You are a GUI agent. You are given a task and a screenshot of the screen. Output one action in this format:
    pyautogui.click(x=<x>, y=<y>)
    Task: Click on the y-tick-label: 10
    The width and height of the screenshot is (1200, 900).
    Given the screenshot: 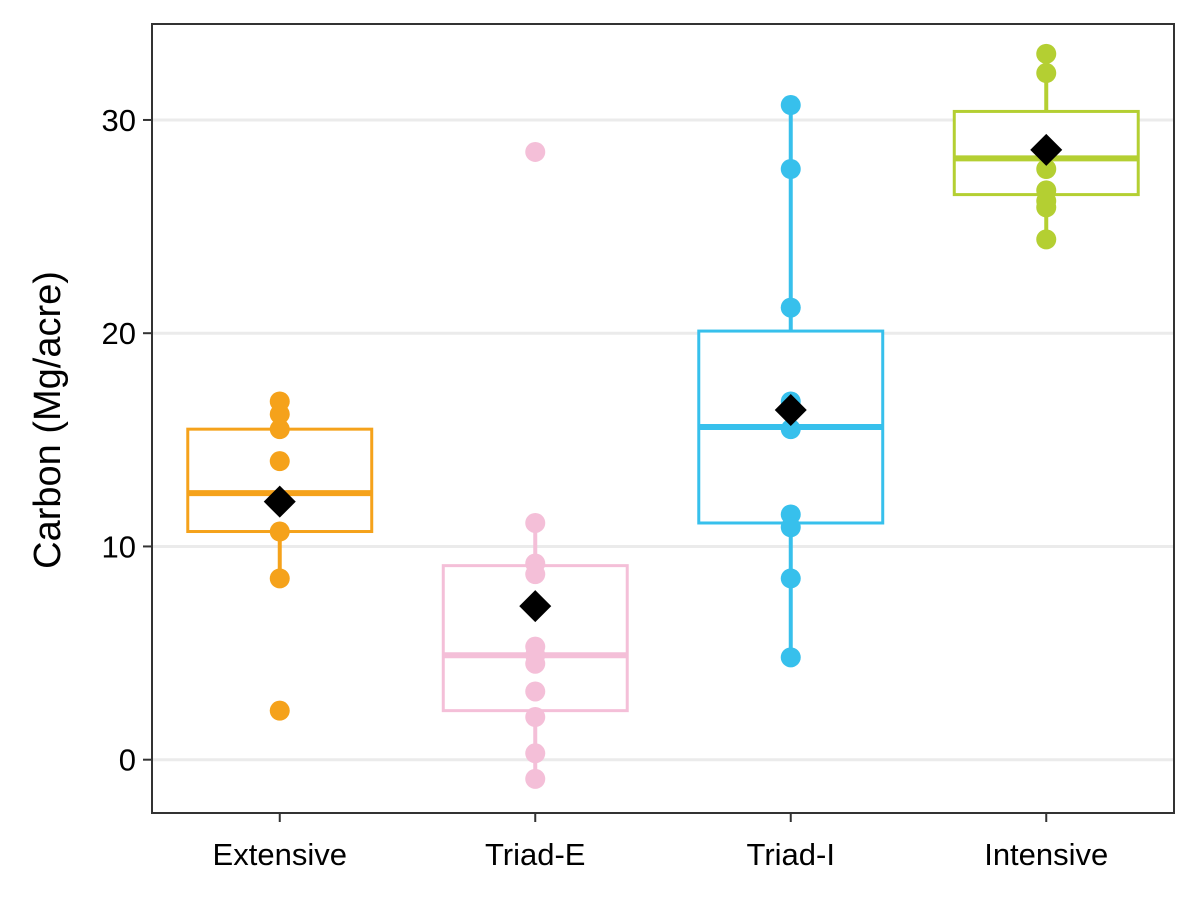 What is the action you would take?
    pyautogui.click(x=119, y=546)
    